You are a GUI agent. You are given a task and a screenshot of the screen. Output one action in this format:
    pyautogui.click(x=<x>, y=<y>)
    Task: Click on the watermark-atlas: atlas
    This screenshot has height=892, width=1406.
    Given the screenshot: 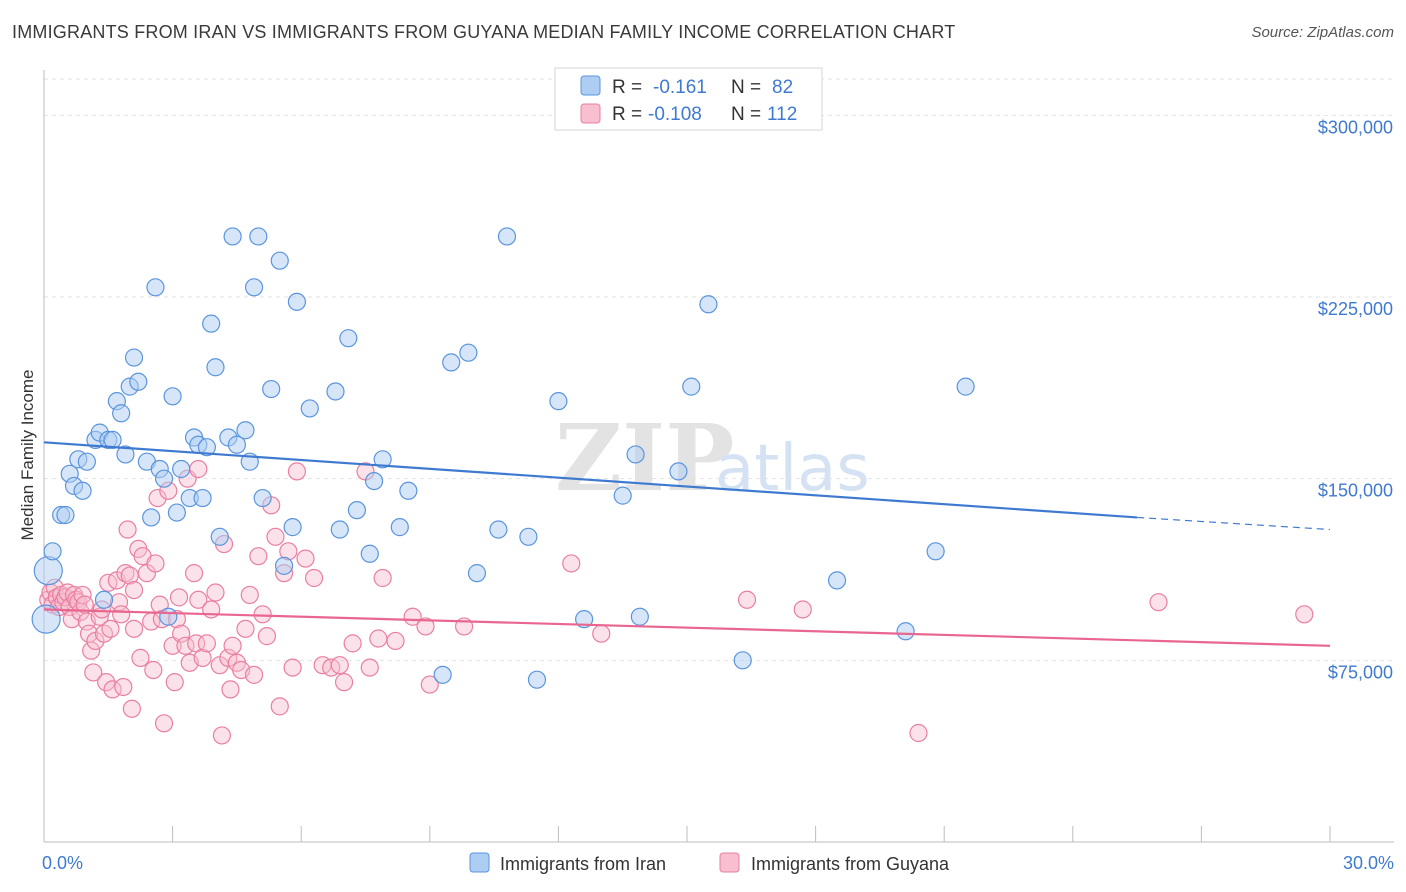 What is the action you would take?
    pyautogui.click(x=792, y=469)
    